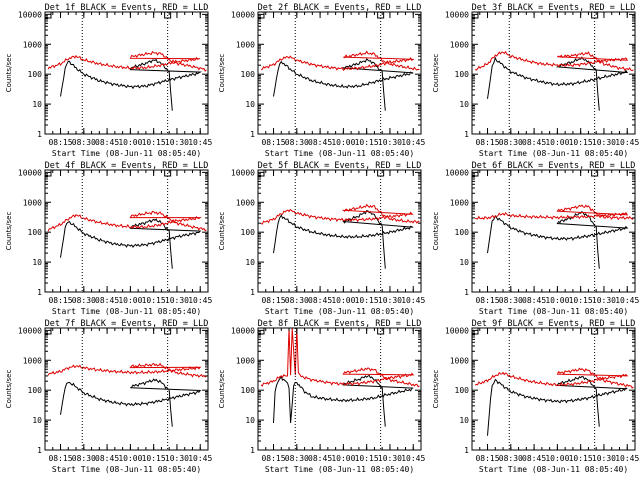 This screenshot has width=640, height=480. Describe the element at coordinates (554, 8) in the screenshot. I see `panel-title: Det 3f BLACK = Events, RED = LLD` at that location.